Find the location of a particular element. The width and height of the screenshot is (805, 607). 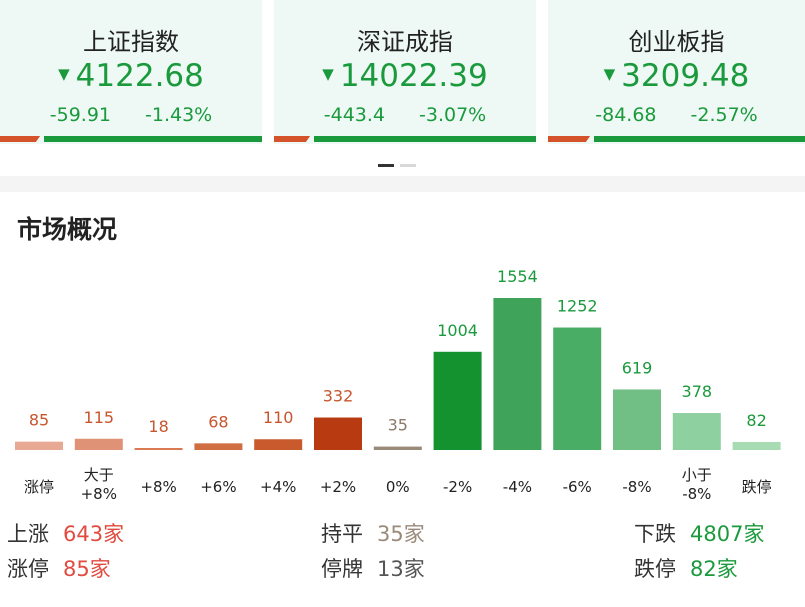

summary-limit-down-value: 82家 is located at coordinates (714, 569).